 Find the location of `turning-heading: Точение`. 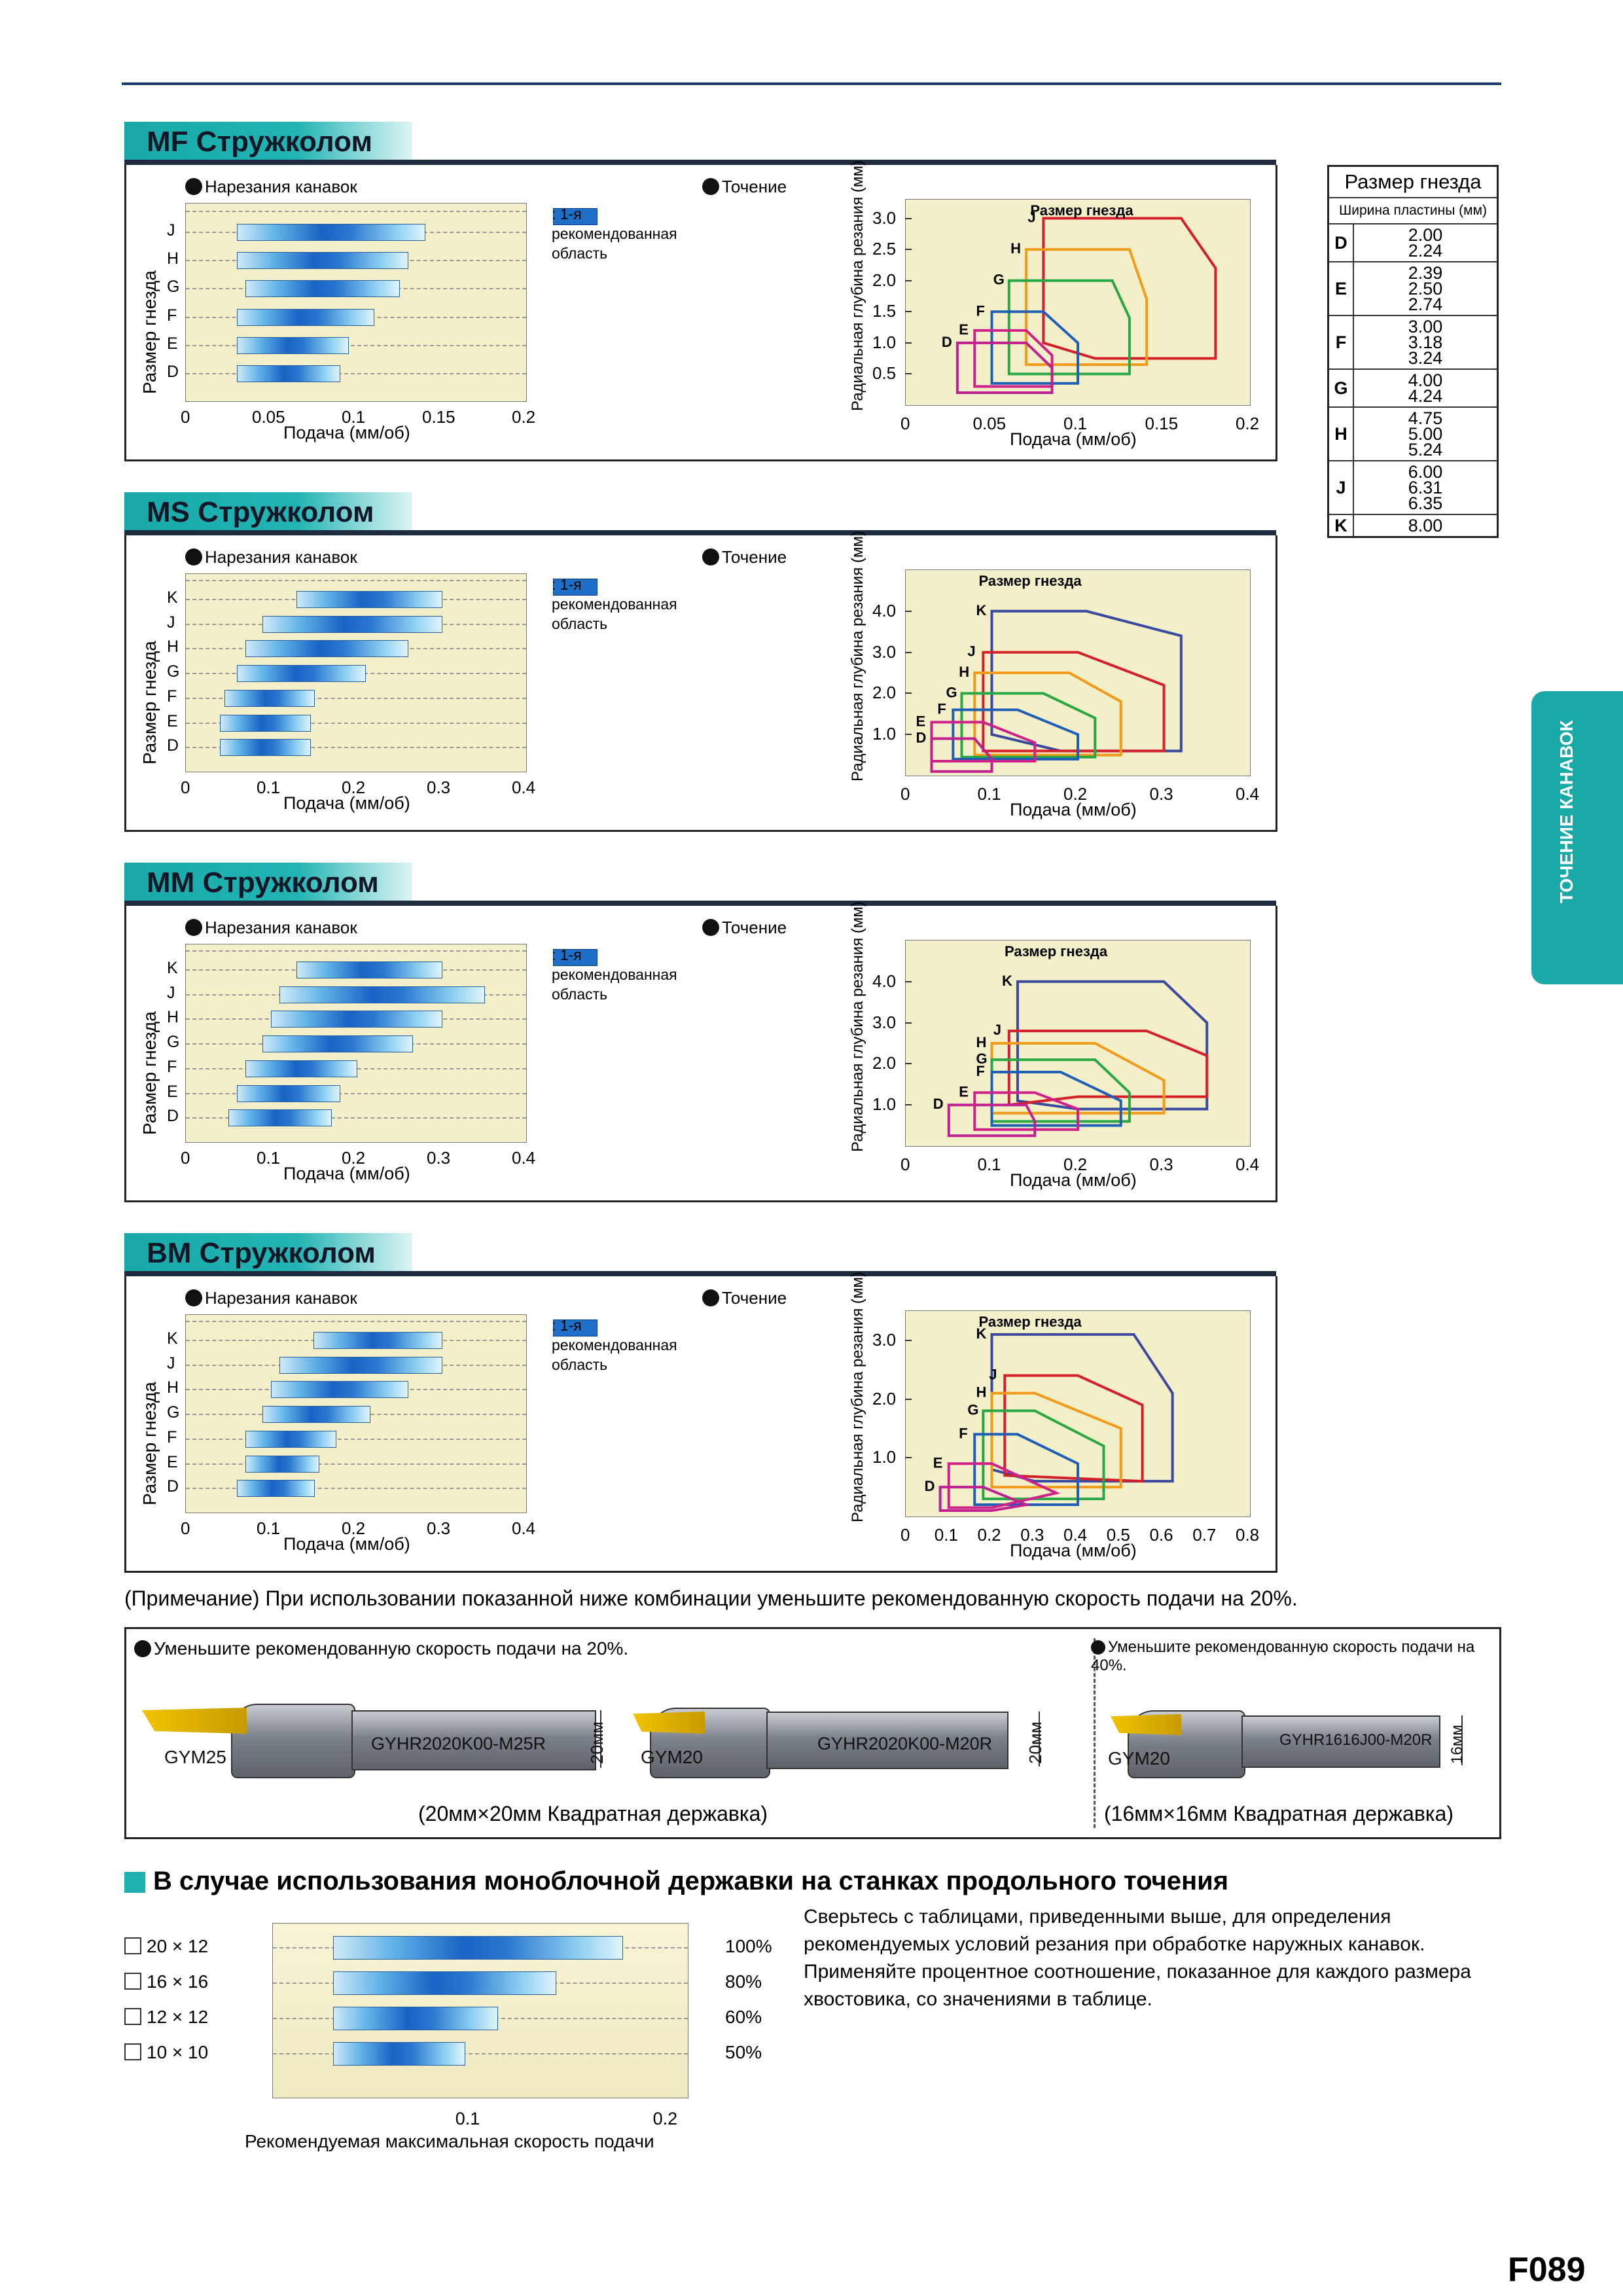

turning-heading: Точение is located at coordinates (744, 557).